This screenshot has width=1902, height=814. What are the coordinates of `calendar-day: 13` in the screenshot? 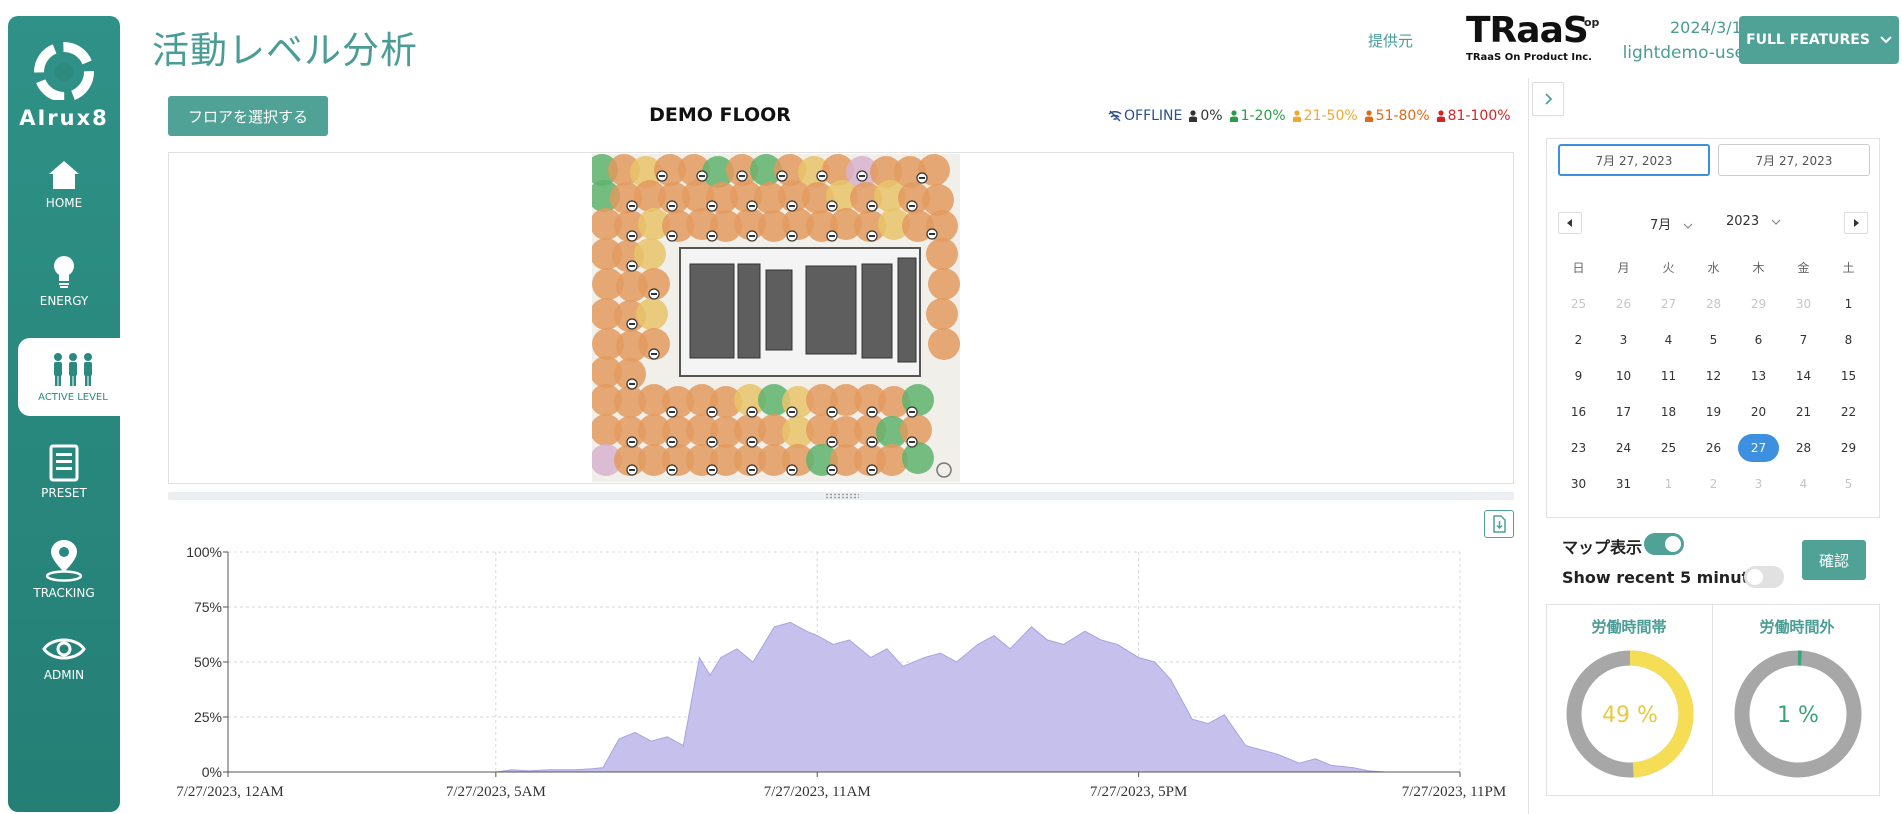 It's located at (1758, 376).